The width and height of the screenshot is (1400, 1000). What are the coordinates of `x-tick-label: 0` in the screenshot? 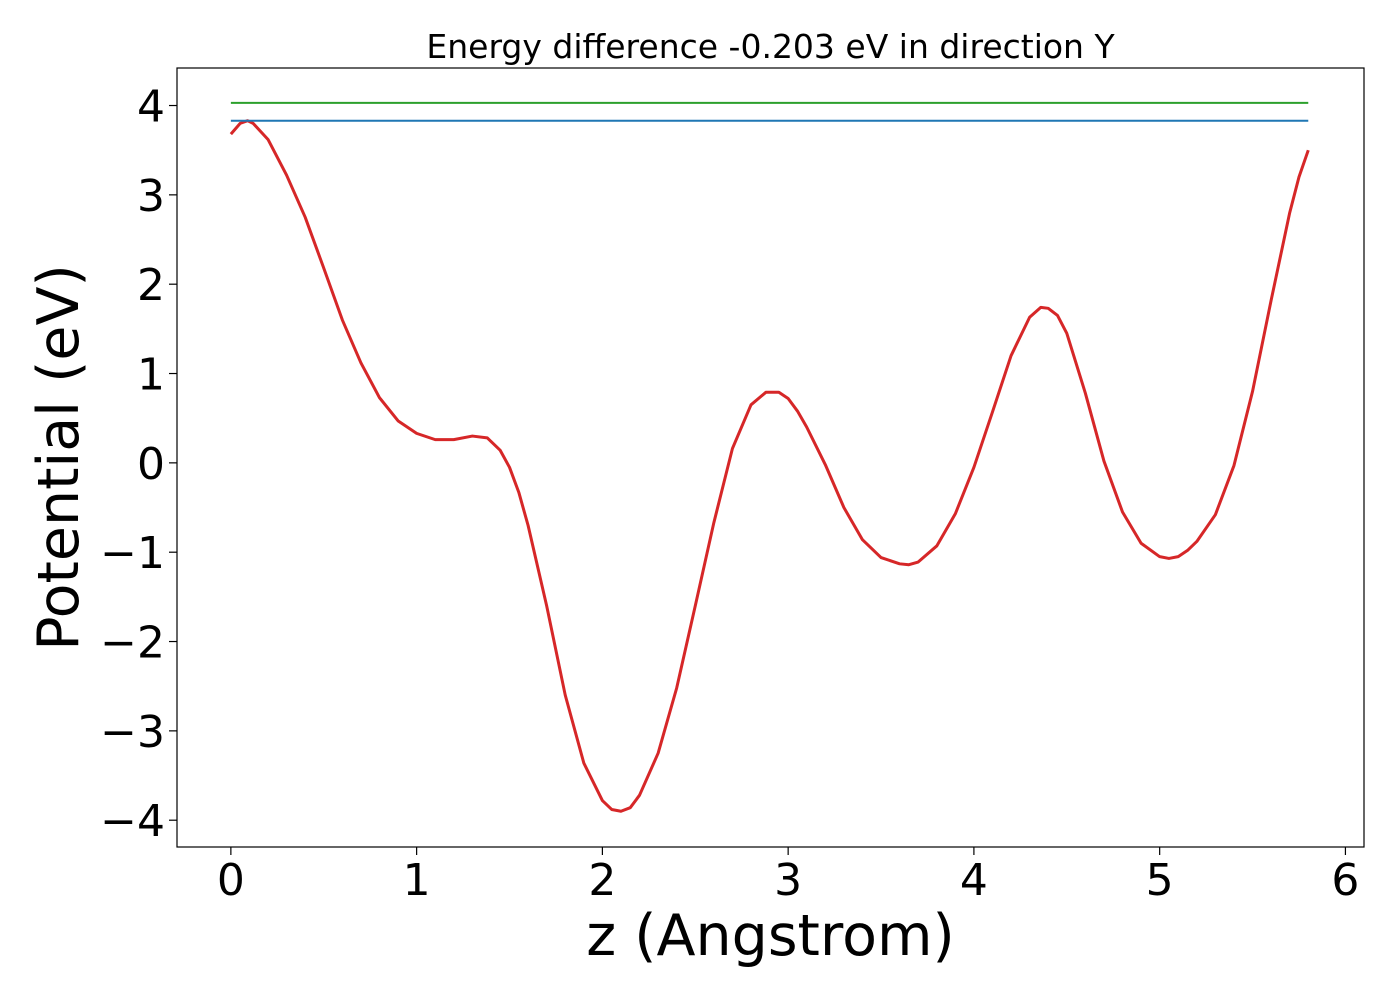 It's located at (231, 880).